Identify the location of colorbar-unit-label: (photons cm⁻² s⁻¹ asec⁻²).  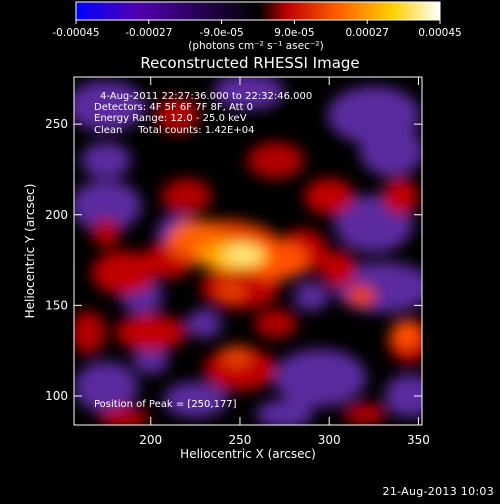
(255, 46).